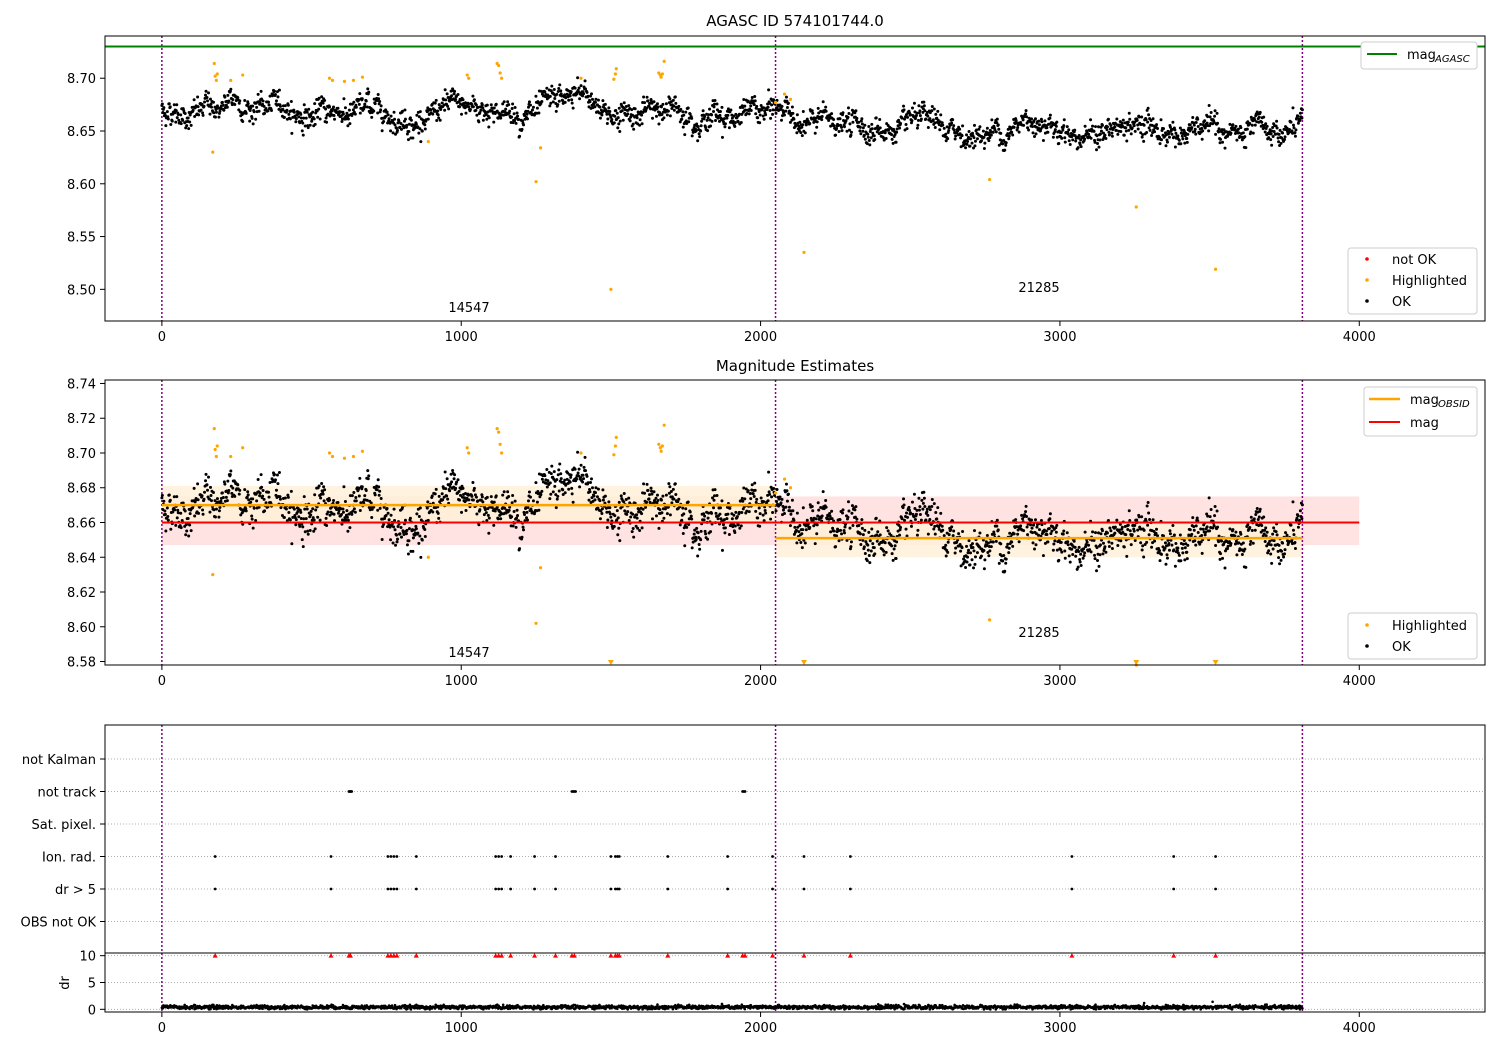  I want to click on y-tick-label: 8.62, so click(81, 593).